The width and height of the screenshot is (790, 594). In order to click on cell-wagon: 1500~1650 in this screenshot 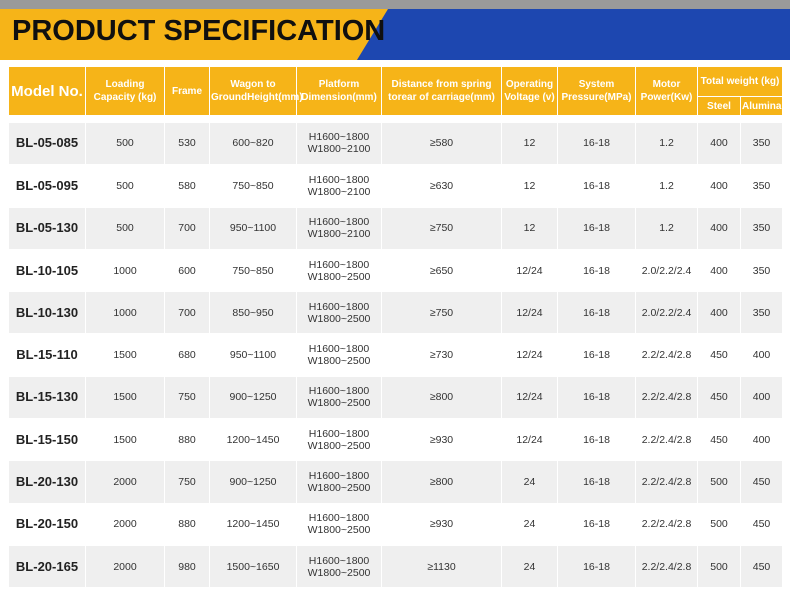, I will do `click(253, 567)`.